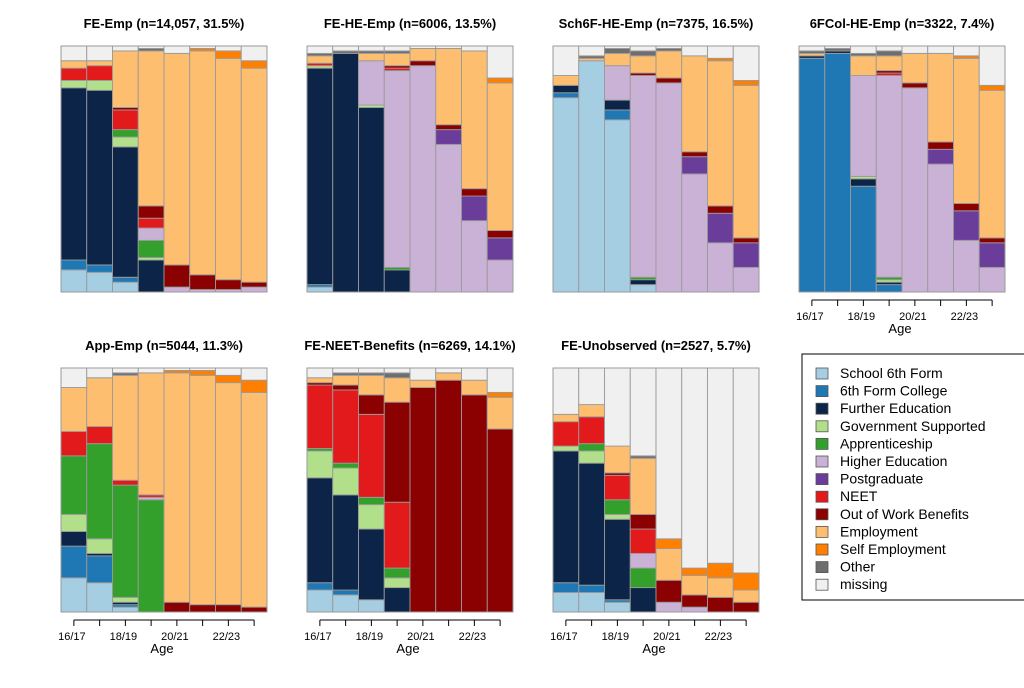 The width and height of the screenshot is (1024, 688). Describe the element at coordinates (822, 567) in the screenshot. I see `legend-swatch-other` at that location.